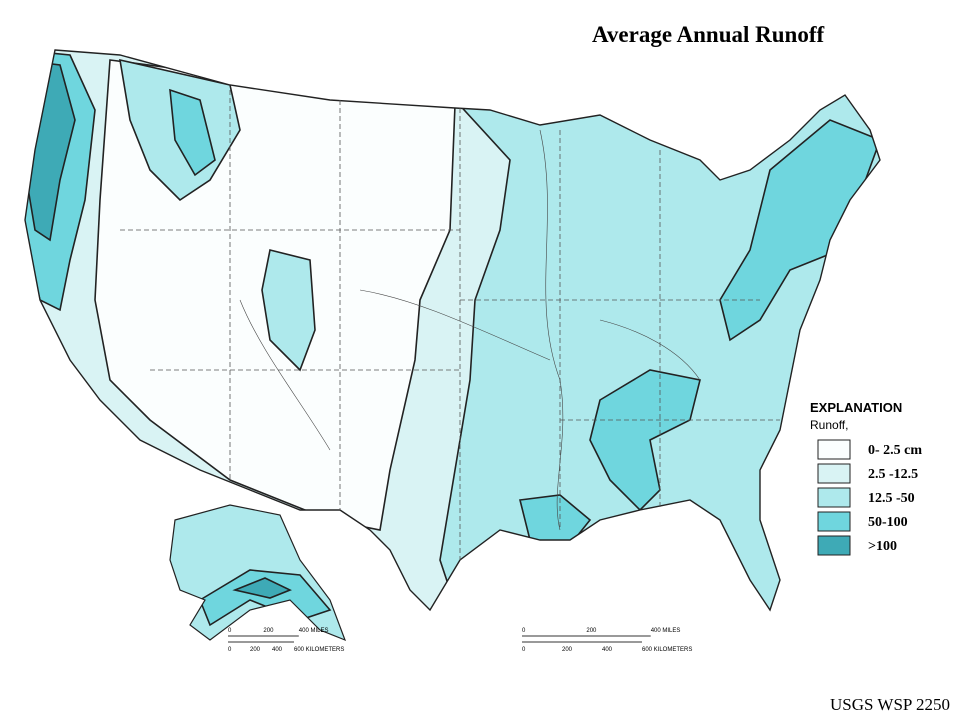 The height and width of the screenshot is (720, 960). What do you see at coordinates (893, 474) in the screenshot?
I see `legend-label: 2.5 -12.5` at bounding box center [893, 474].